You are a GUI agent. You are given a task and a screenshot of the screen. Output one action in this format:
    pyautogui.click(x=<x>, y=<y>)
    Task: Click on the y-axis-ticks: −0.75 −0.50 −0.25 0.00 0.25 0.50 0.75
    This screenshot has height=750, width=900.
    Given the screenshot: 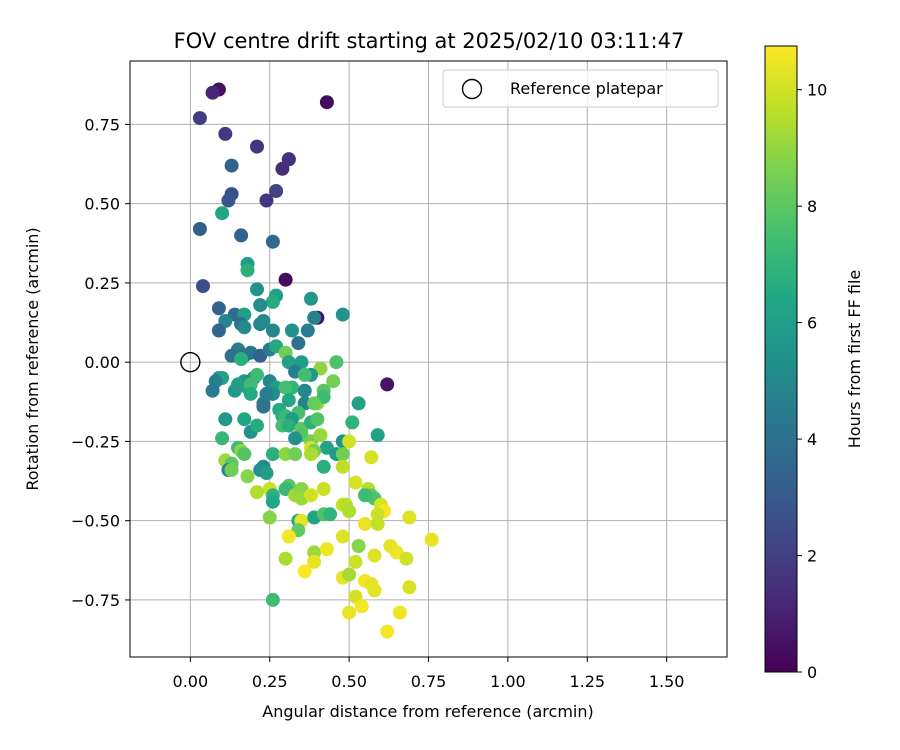 What is the action you would take?
    pyautogui.click(x=100, y=362)
    